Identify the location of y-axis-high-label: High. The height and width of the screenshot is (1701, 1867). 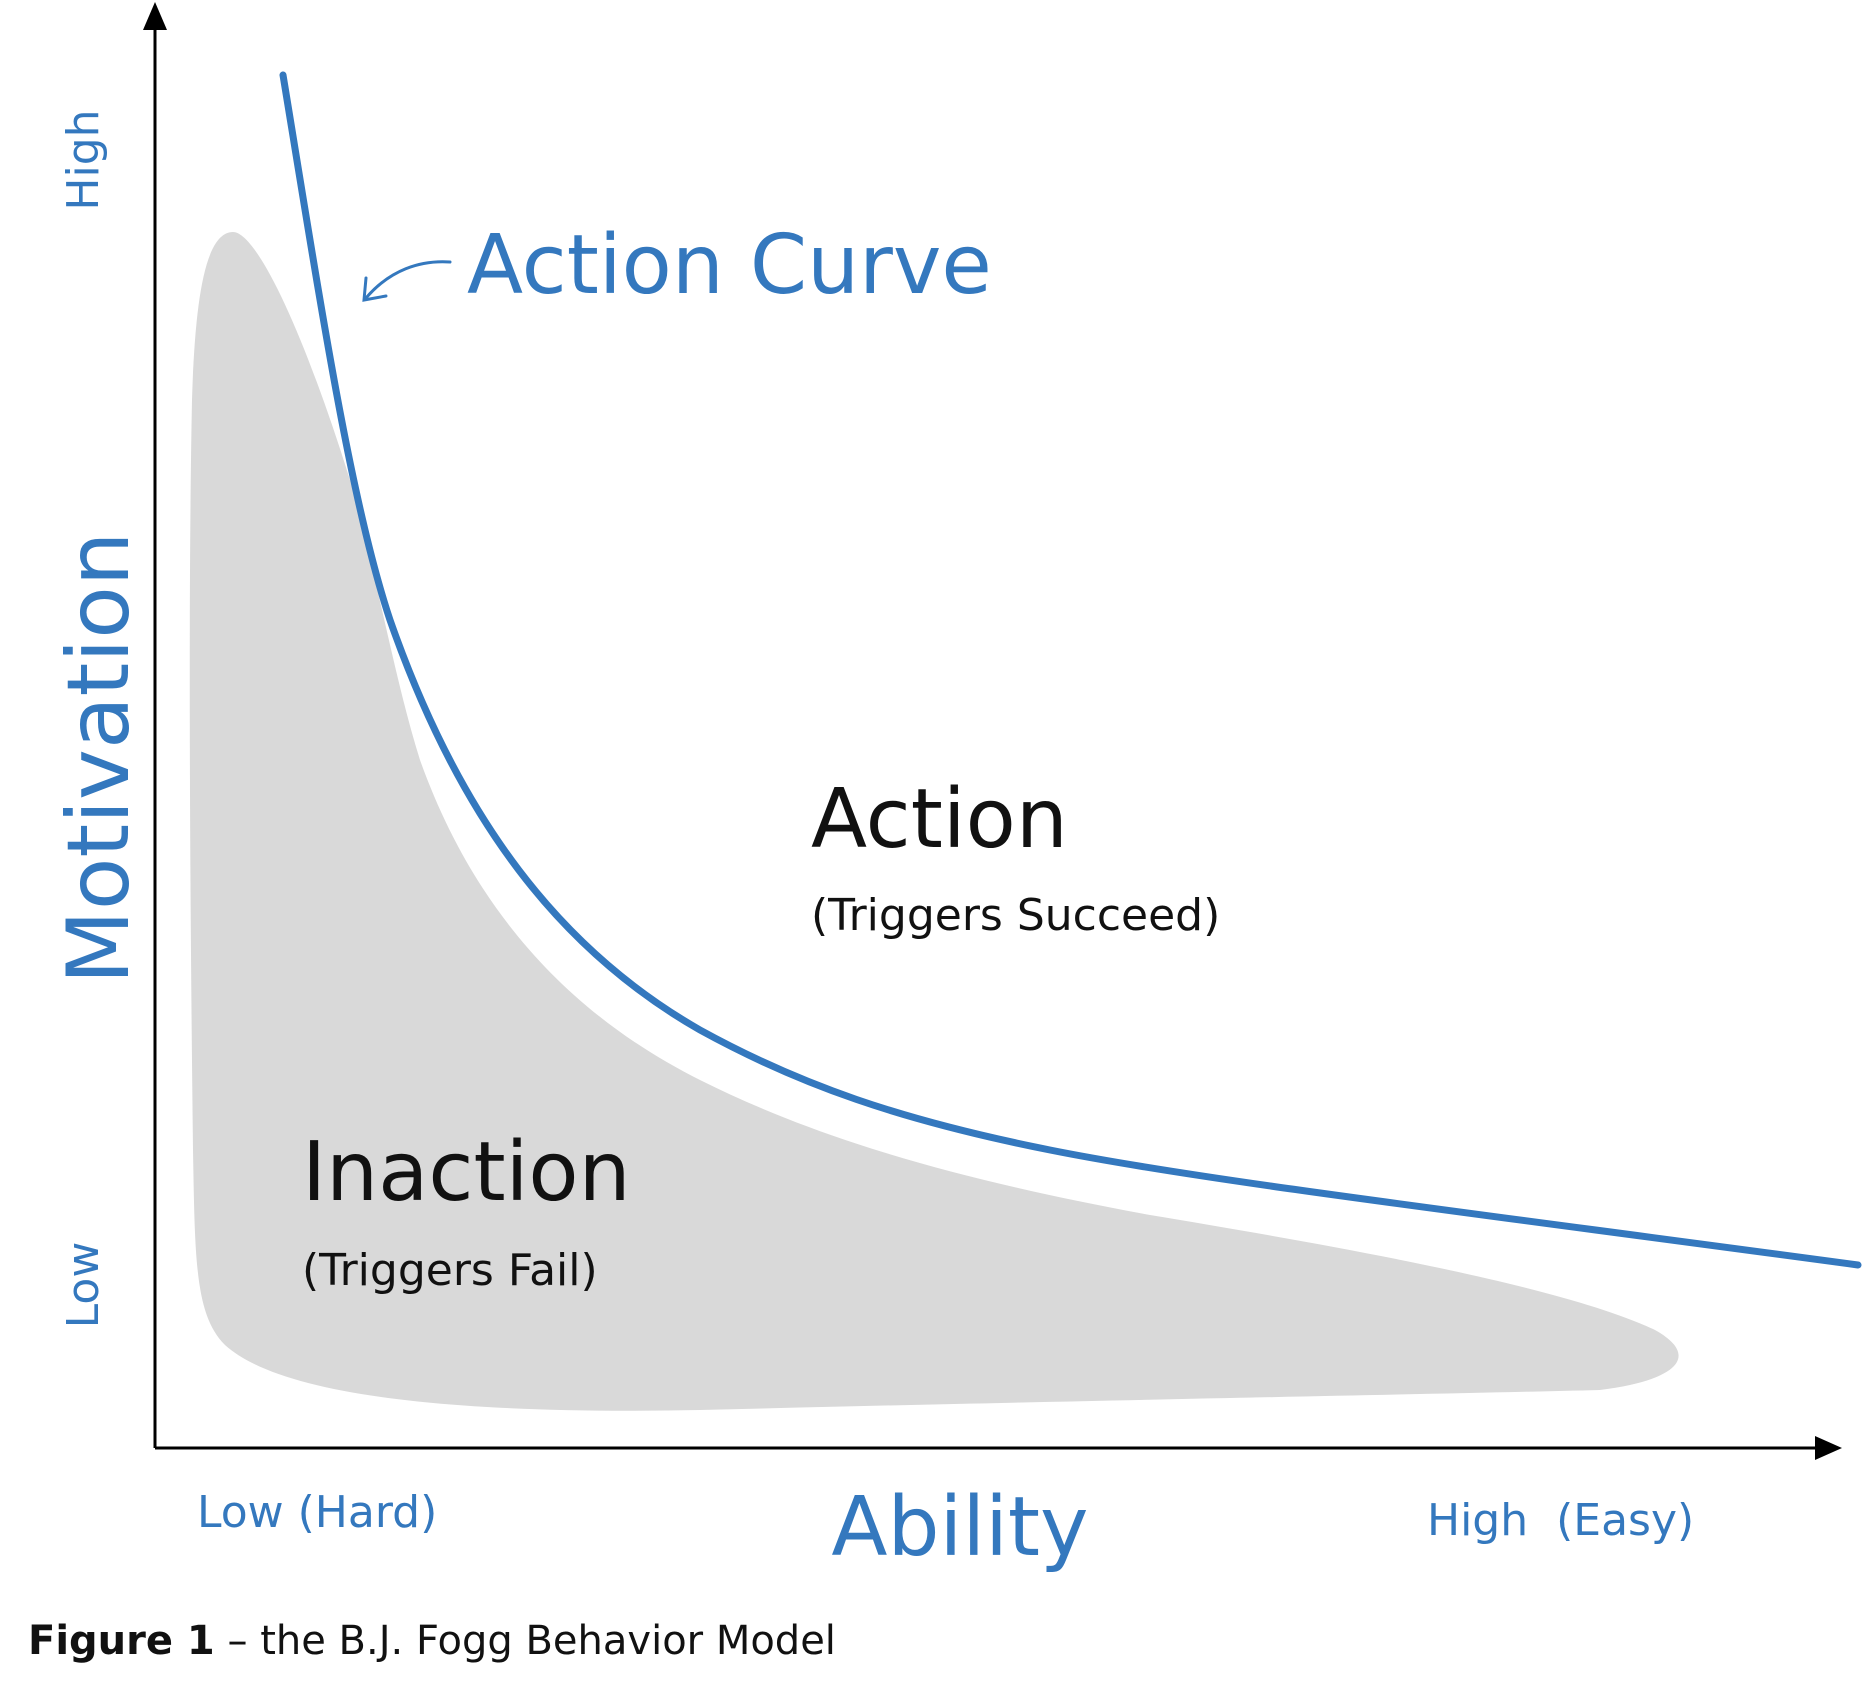
(83, 159).